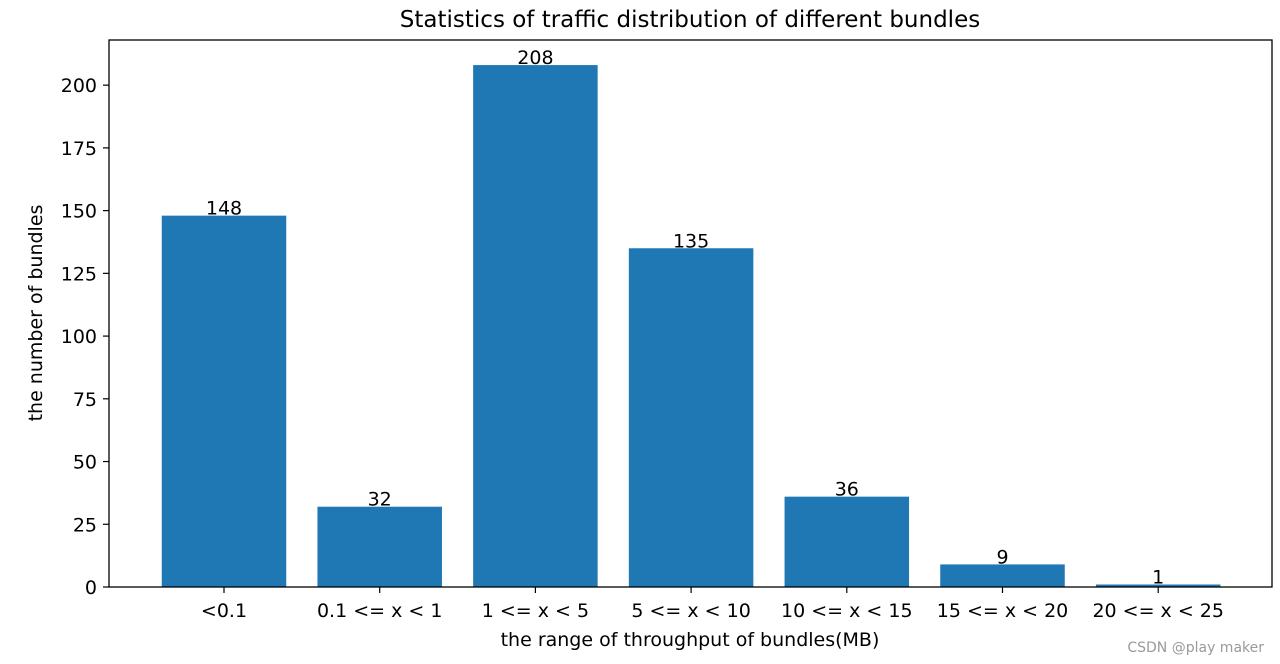 The image size is (1280, 664). Describe the element at coordinates (85, 400) in the screenshot. I see `y-tick-label: 75` at that location.